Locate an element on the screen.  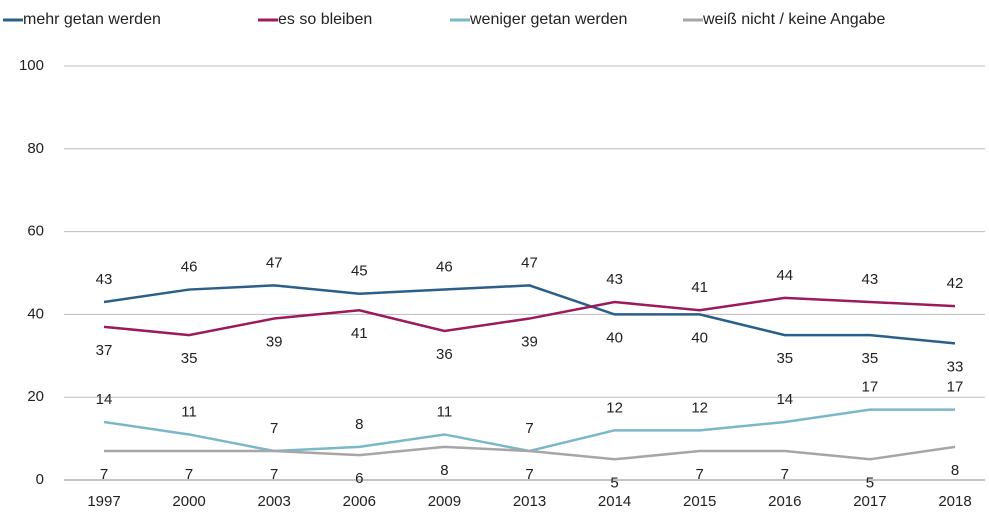
legend-label: es so bleiben is located at coordinates (325, 19).